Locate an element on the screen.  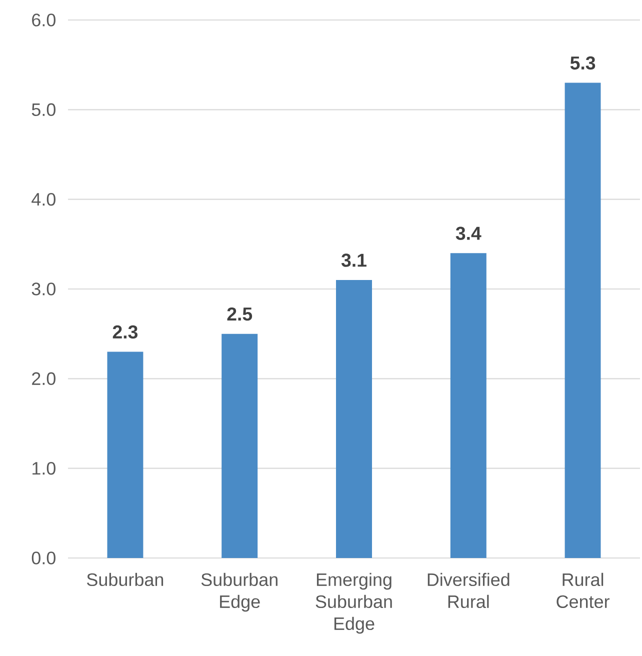
y-tick-label: 2.0 is located at coordinates (44, 379).